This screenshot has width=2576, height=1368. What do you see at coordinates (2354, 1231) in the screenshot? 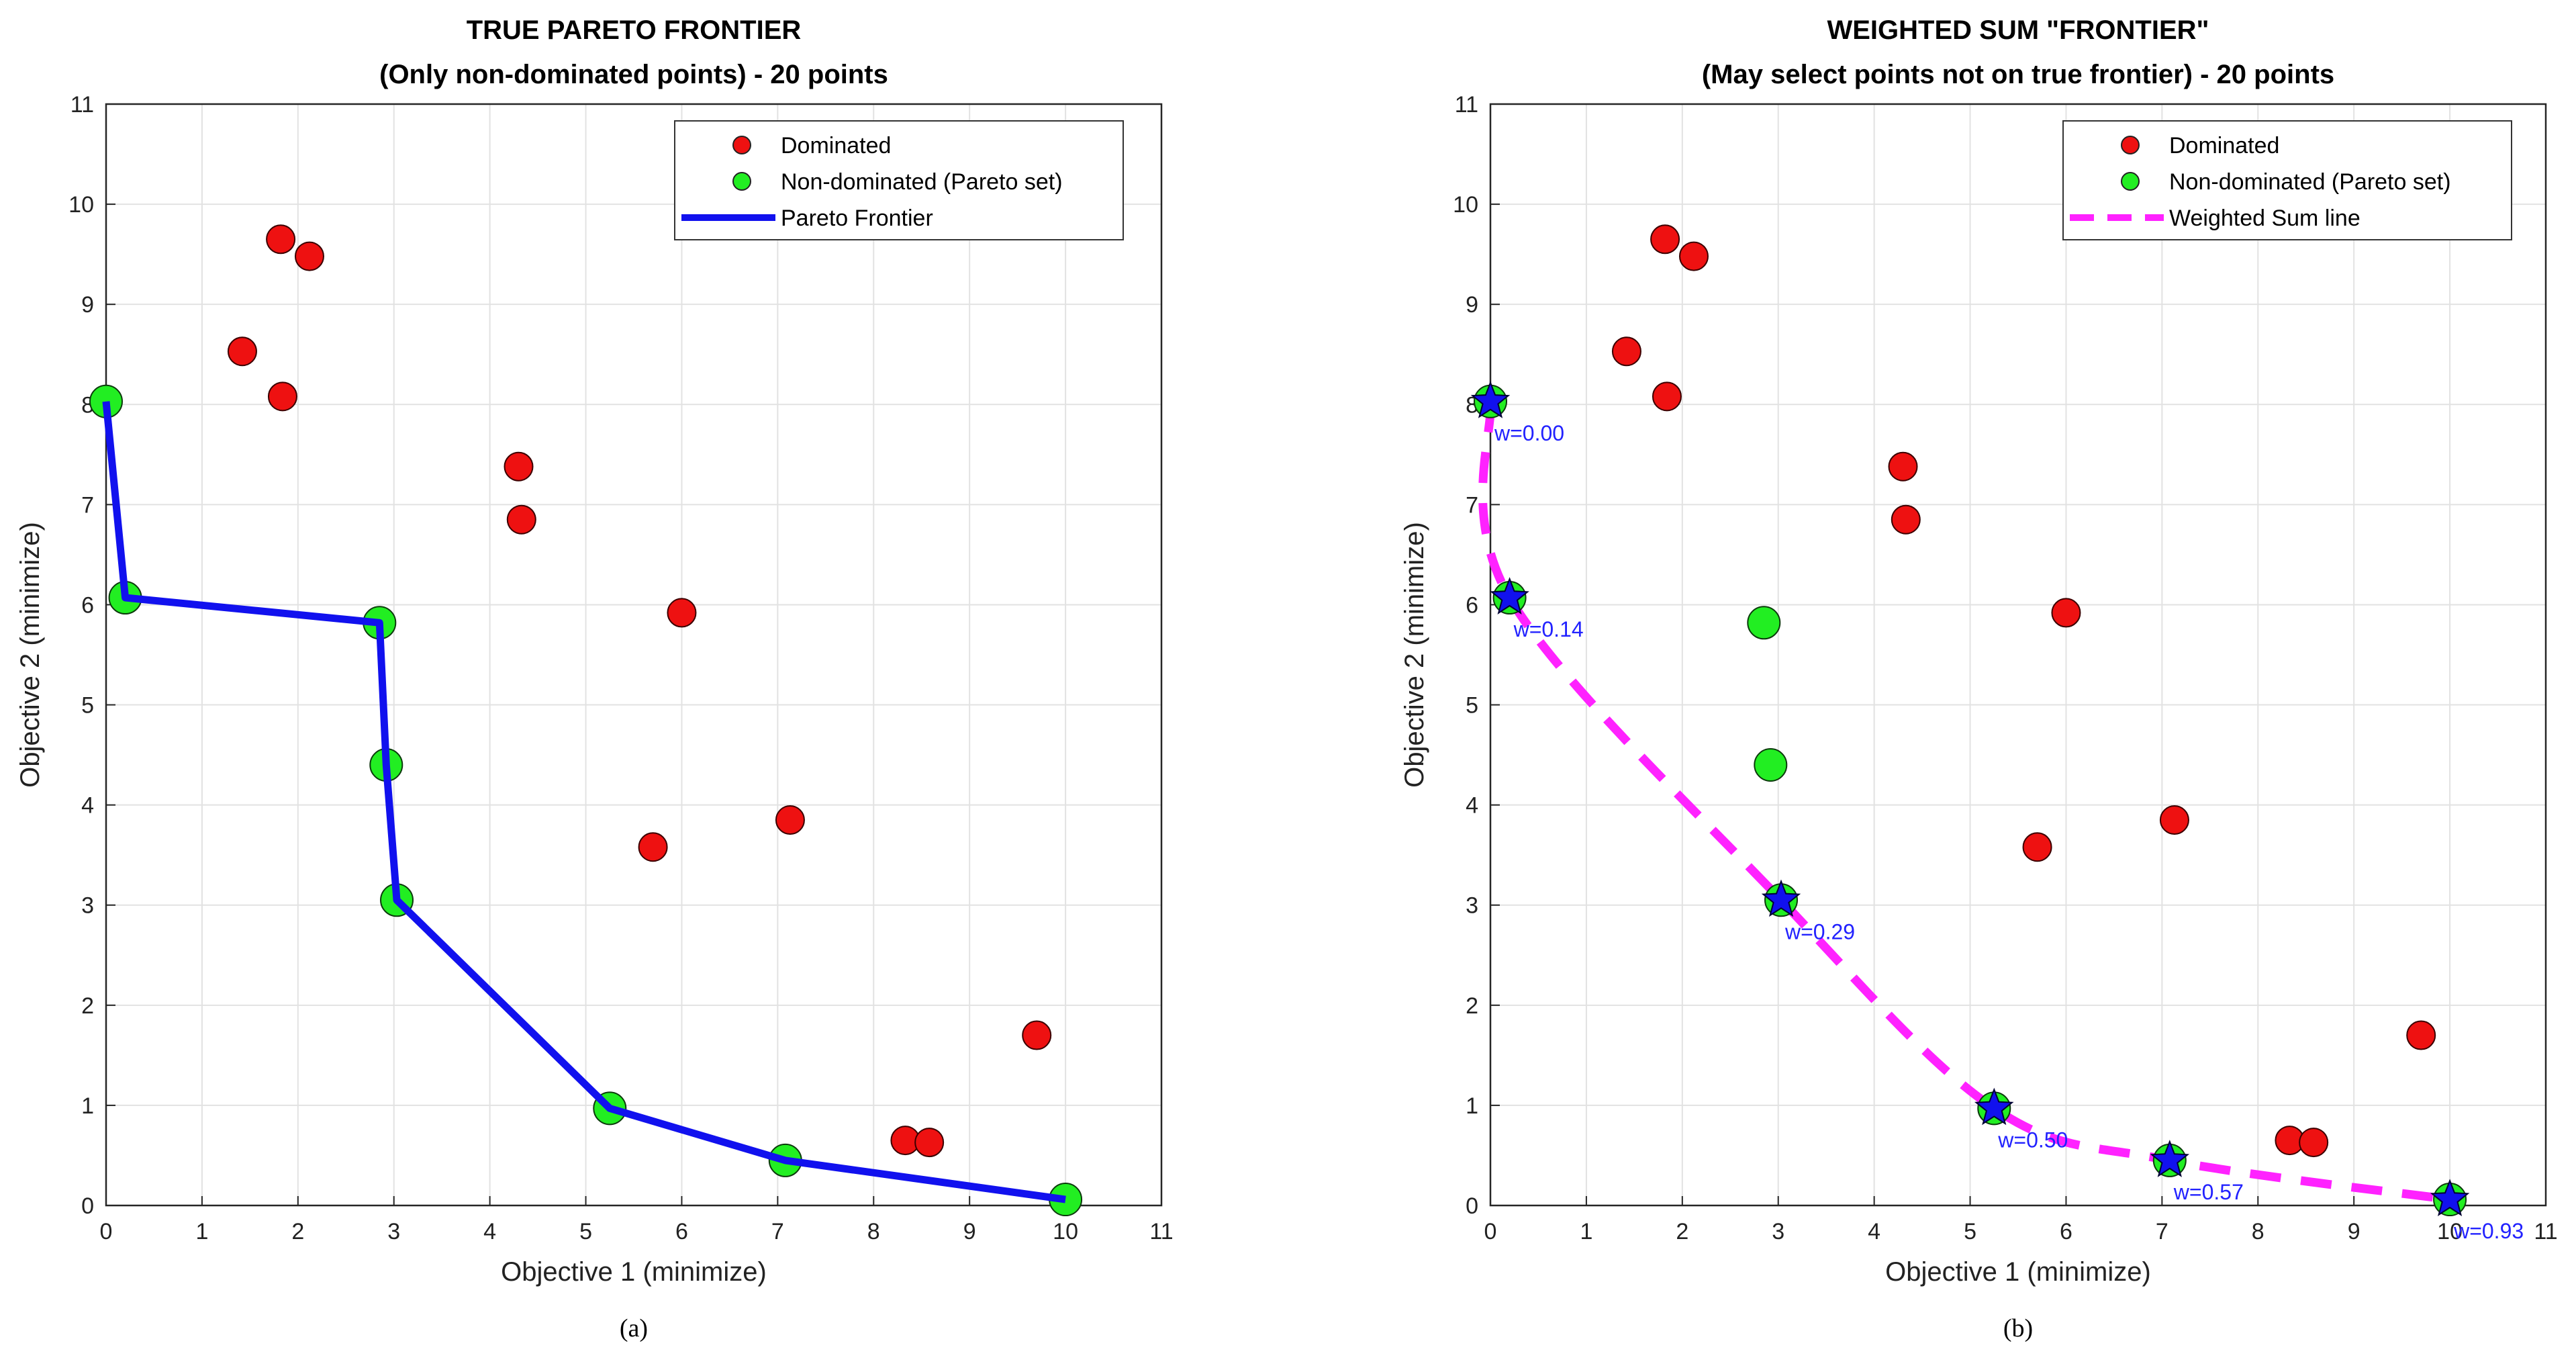
I see `panel-b-xtick-label: 9` at bounding box center [2354, 1231].